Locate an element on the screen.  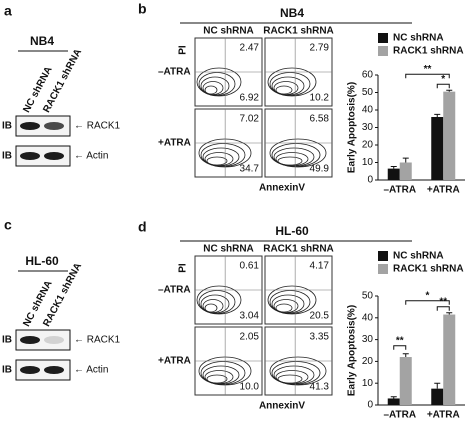
significance-label: * is located at coordinates (428, 295).